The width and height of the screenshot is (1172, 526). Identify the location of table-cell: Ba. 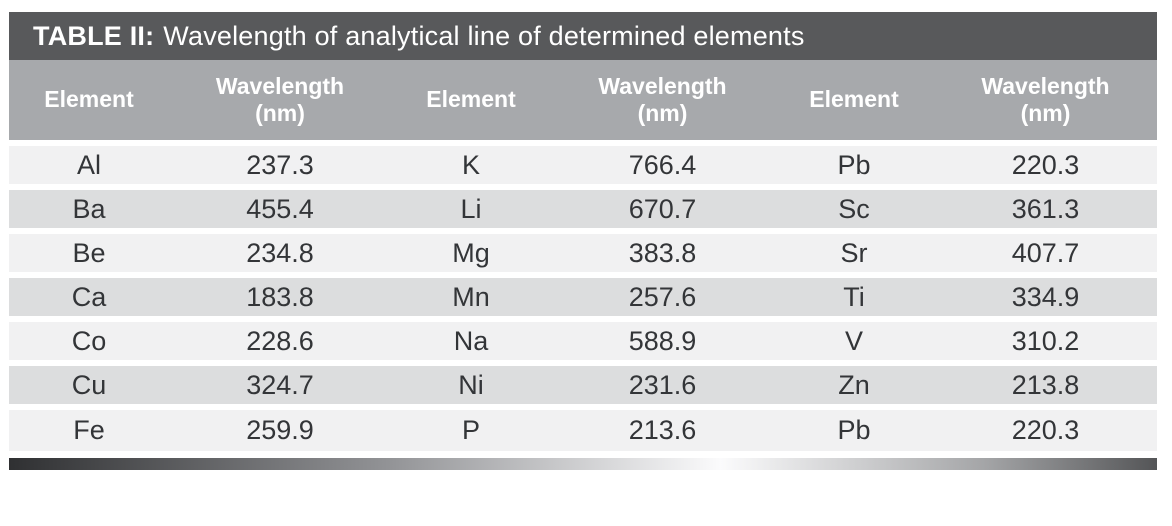
(89, 207).